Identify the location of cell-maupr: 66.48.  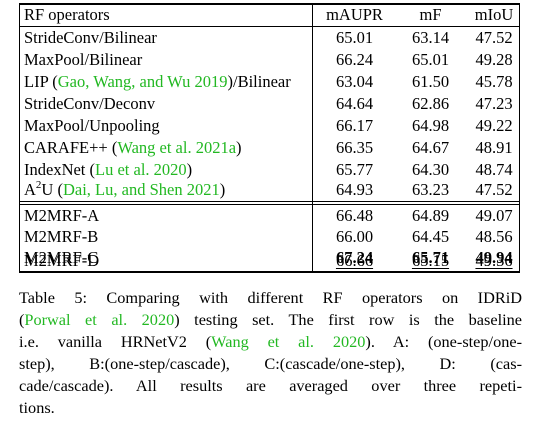
(354, 215).